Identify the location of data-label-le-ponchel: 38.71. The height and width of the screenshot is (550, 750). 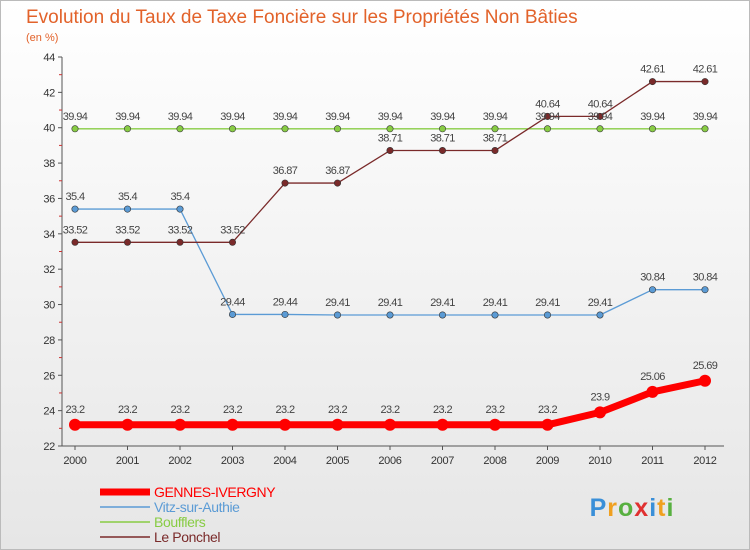
(495, 139).